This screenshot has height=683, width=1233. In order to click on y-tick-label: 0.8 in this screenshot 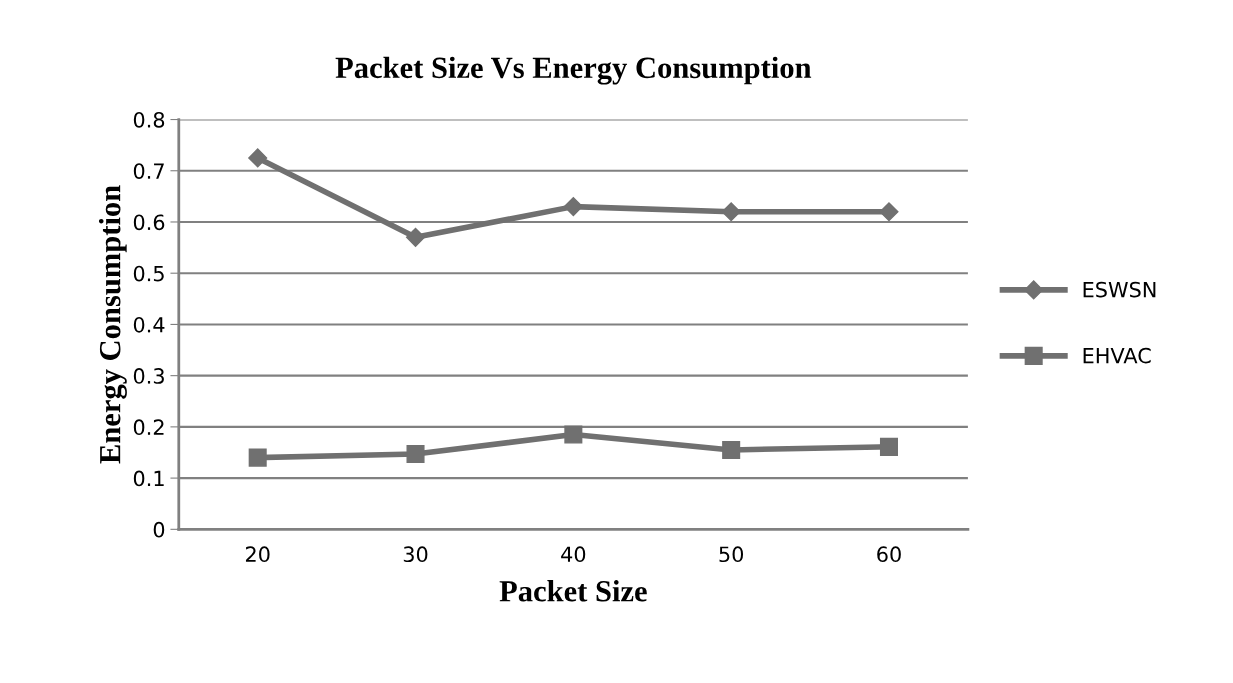, I will do `click(149, 119)`.